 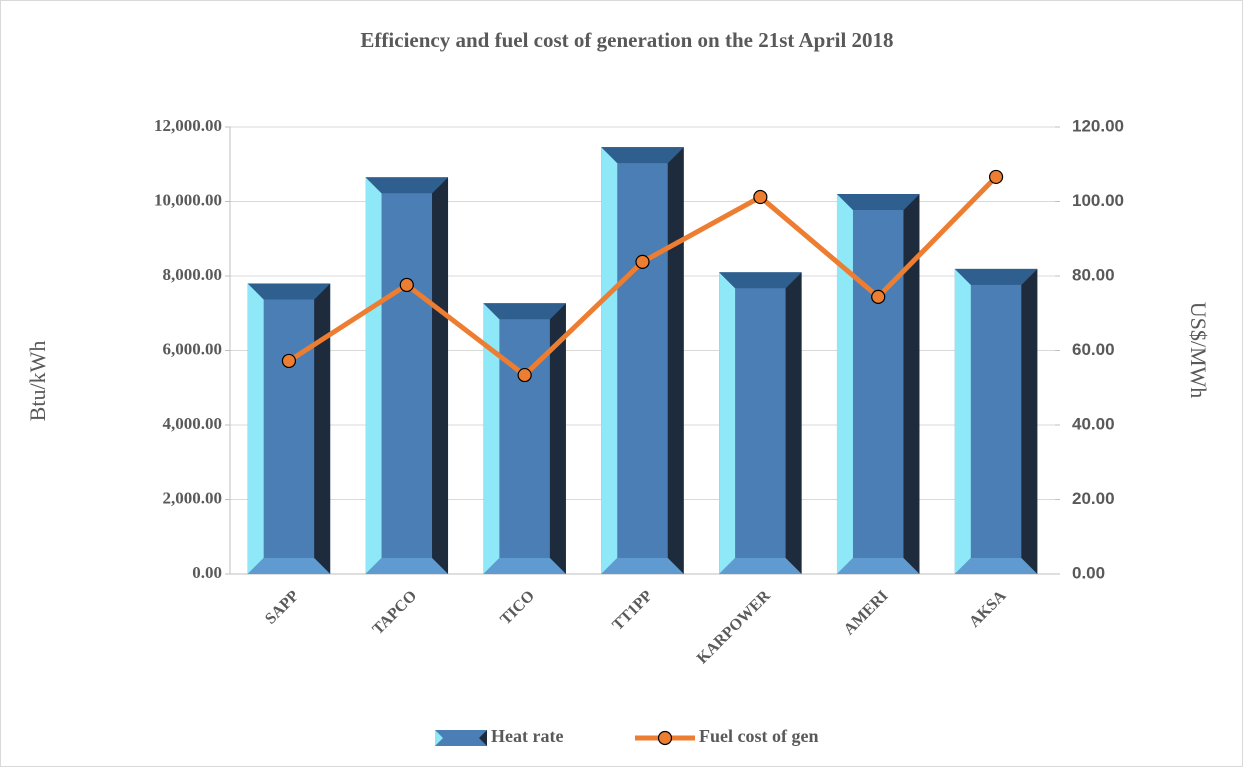 I want to click on y-tick-label: 12,000.00, so click(x=188, y=125).